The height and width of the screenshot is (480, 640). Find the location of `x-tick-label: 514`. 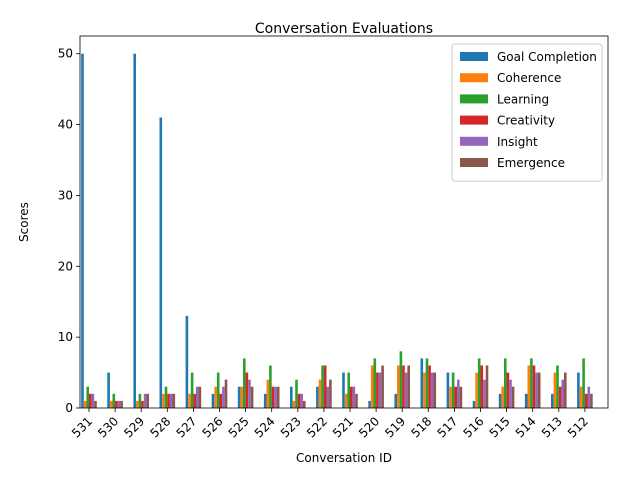

x-tick-label: 514 is located at coordinates (526, 427).